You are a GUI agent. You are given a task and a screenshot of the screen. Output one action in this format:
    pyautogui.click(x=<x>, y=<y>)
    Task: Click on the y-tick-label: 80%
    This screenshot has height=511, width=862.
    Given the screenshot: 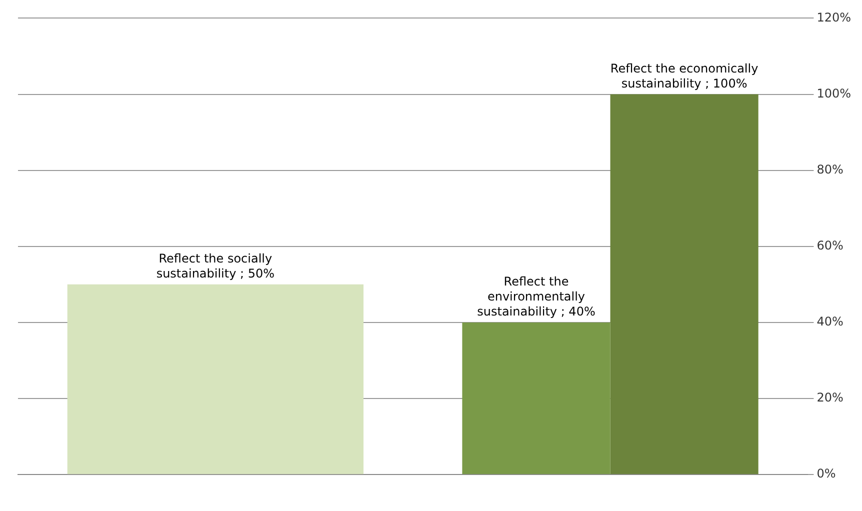 What is the action you would take?
    pyautogui.click(x=830, y=169)
    